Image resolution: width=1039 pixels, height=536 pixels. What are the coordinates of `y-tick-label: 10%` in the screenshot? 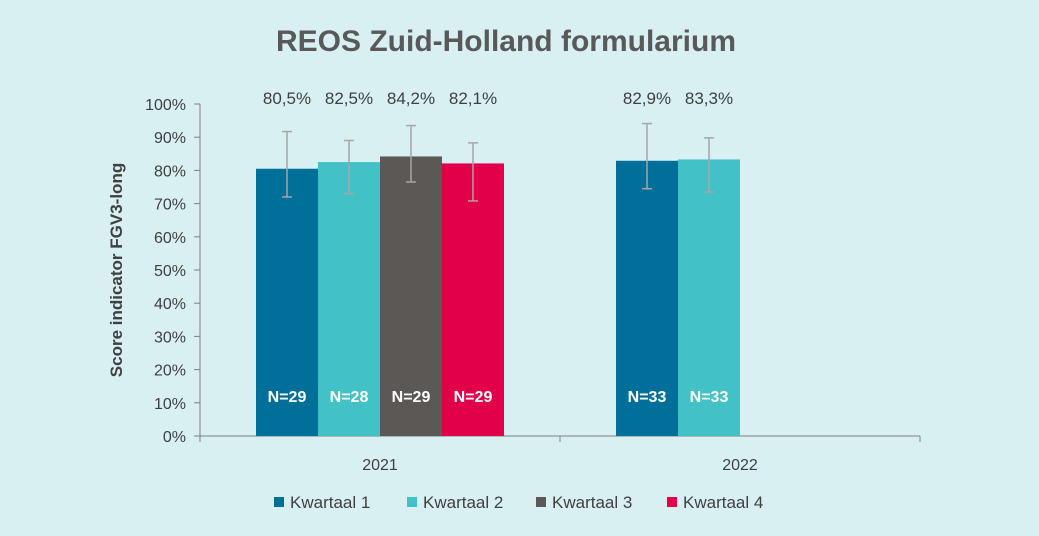 It's located at (170, 404).